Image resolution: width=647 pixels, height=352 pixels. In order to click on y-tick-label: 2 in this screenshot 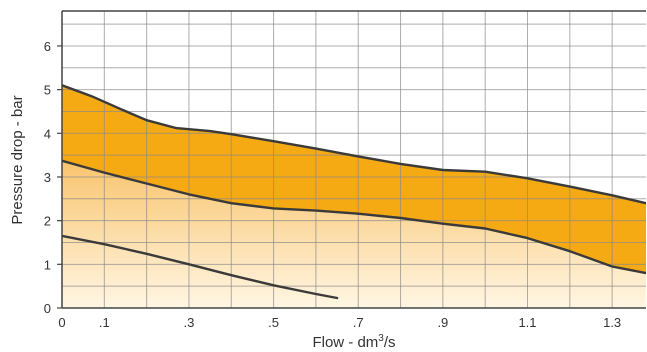, I will do `click(47, 221)`.